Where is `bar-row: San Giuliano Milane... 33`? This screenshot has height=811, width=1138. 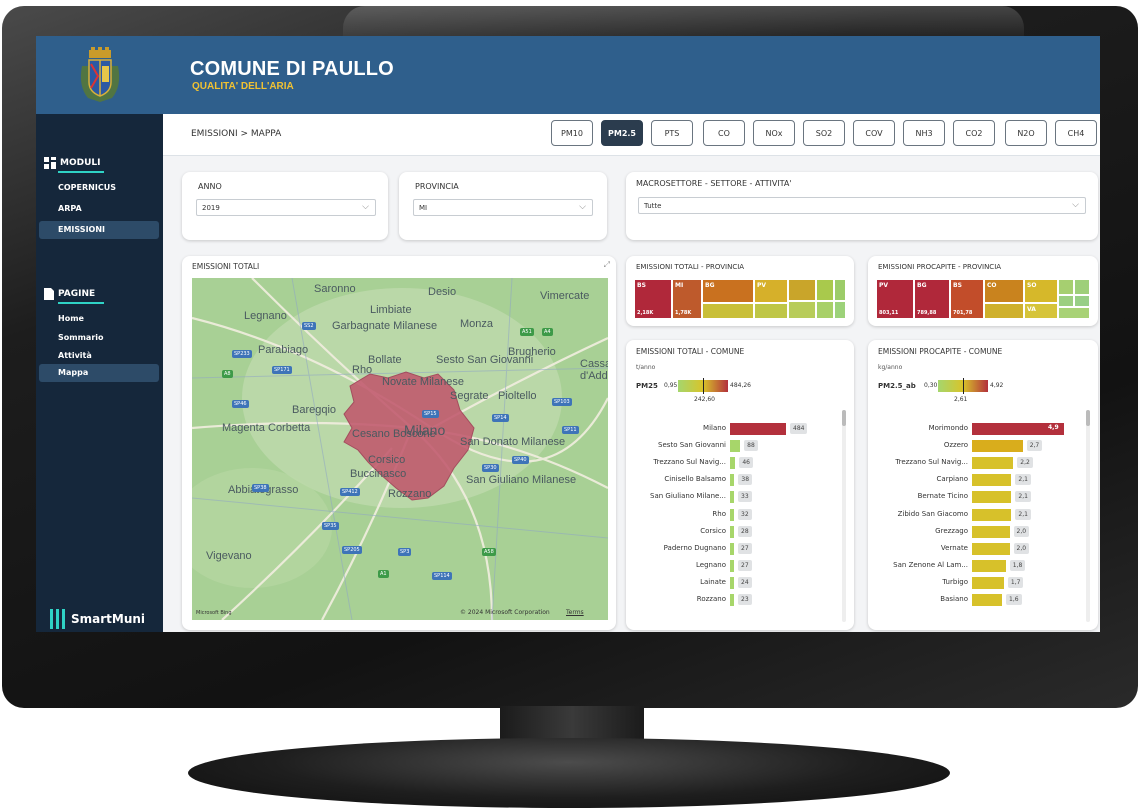 bar-row: San Giuliano Milane... 33 is located at coordinates (745, 497).